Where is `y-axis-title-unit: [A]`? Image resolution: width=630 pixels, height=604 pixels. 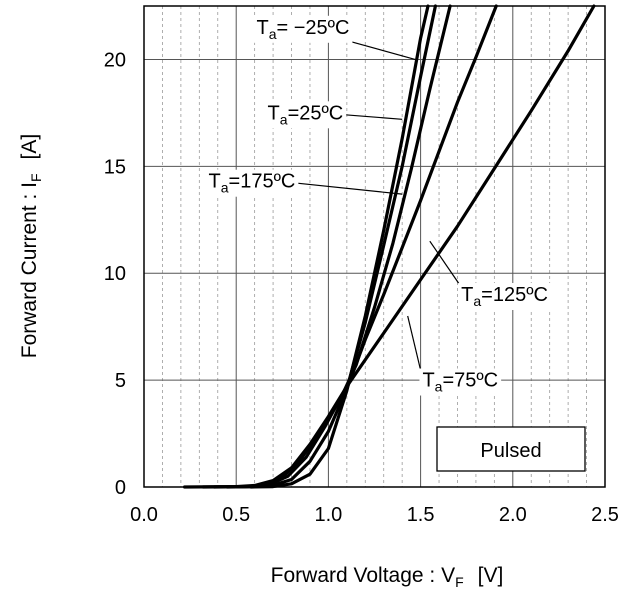 y-axis-title-unit: [A] is located at coordinates (29, 147).